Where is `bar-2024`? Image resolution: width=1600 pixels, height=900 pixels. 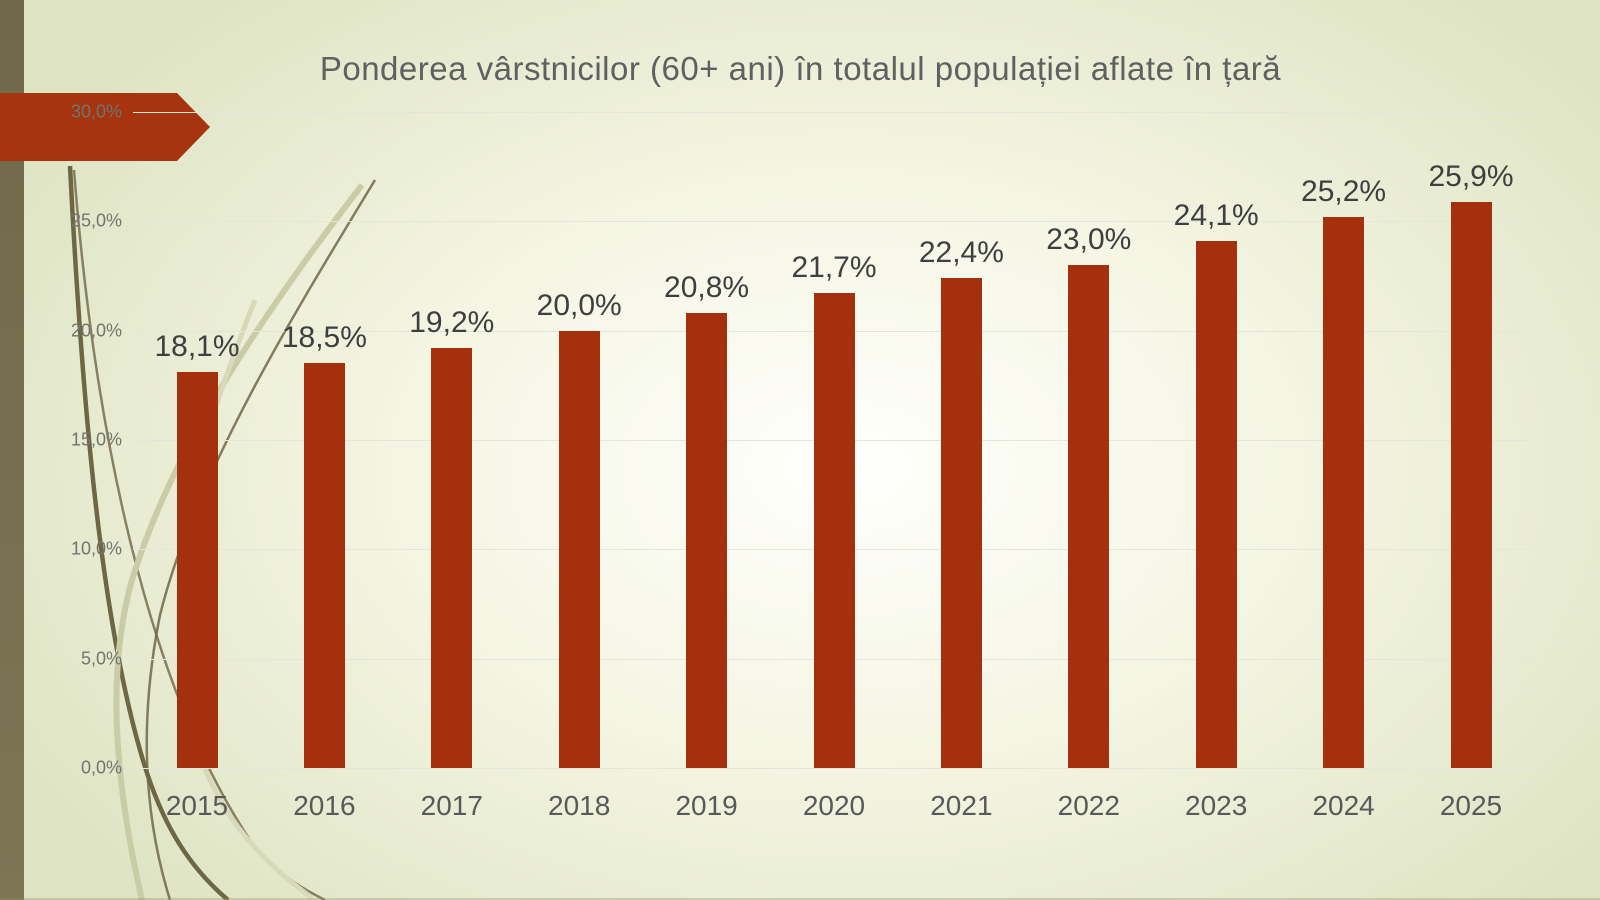 bar-2024 is located at coordinates (1344, 492).